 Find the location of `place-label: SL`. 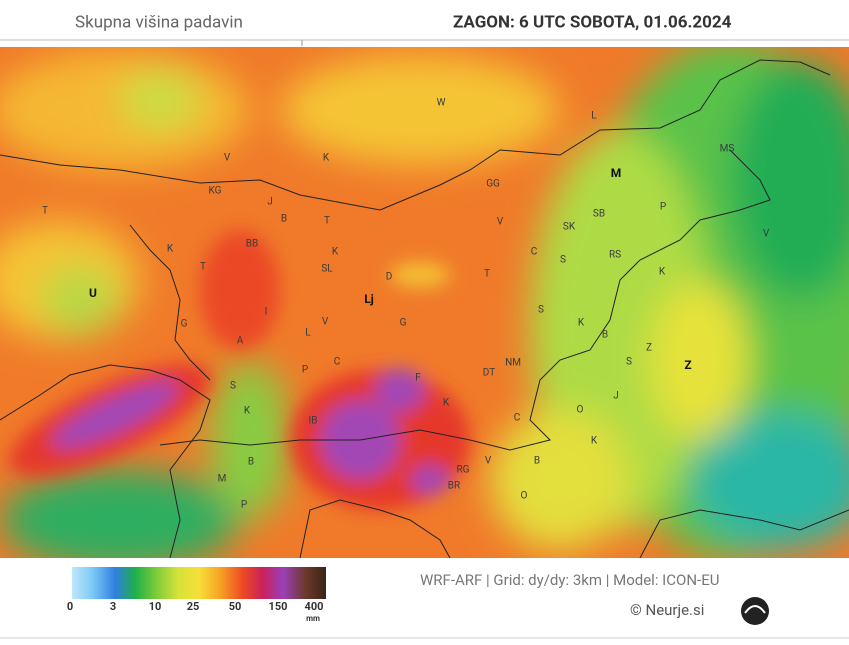

place-label: SL is located at coordinates (327, 269).